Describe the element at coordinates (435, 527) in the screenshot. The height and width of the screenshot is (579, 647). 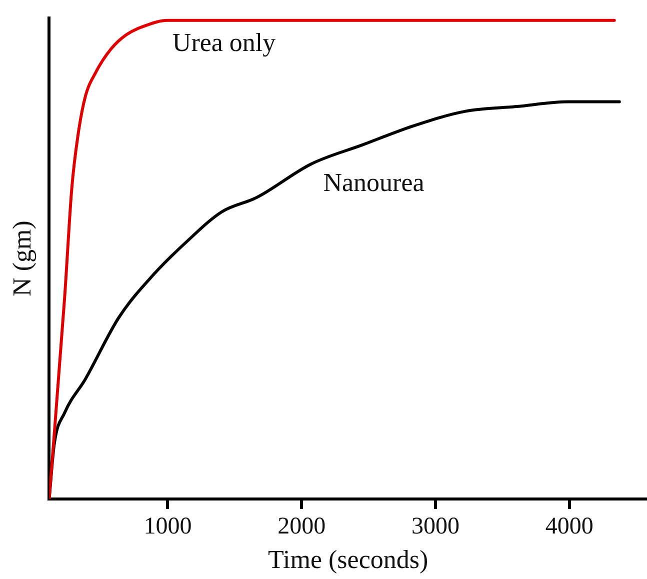
I see `x-tick-label: 3000` at that location.